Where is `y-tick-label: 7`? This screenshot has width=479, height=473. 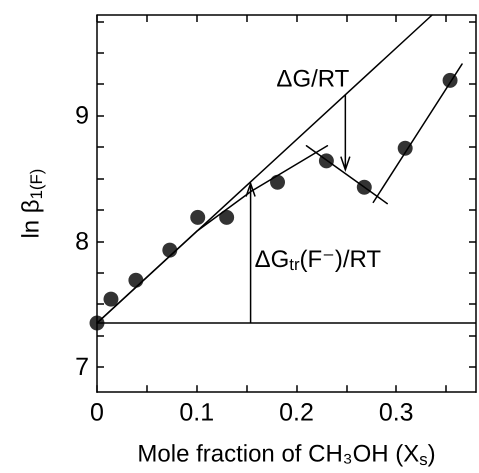
y-tick-label: 7 is located at coordinates (82, 367).